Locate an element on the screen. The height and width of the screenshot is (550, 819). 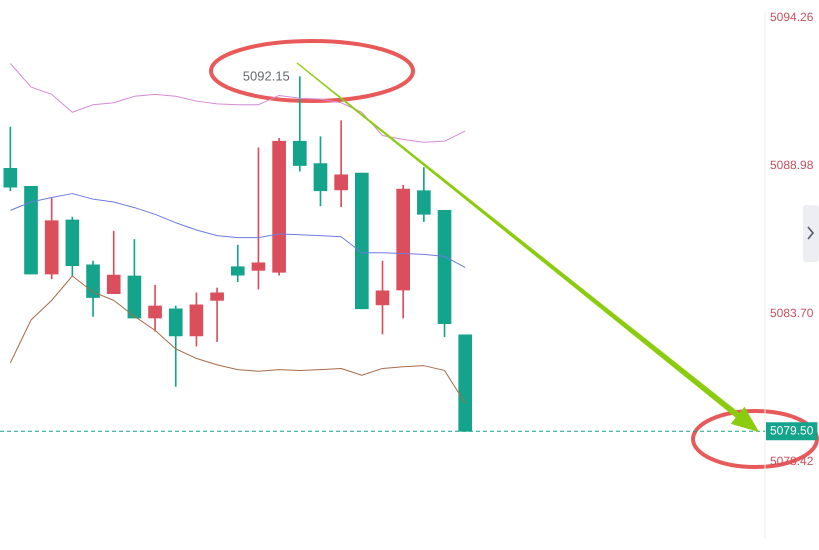
ref-line-label: 5079.50 is located at coordinates (792, 431).